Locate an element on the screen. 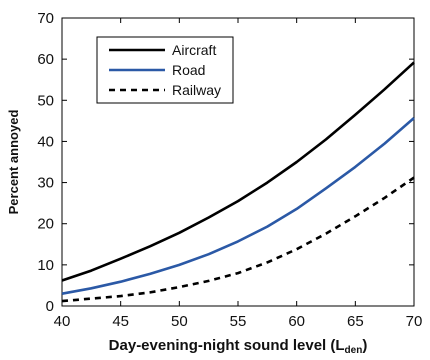  y-tick-label: 70 is located at coordinates (45, 18).